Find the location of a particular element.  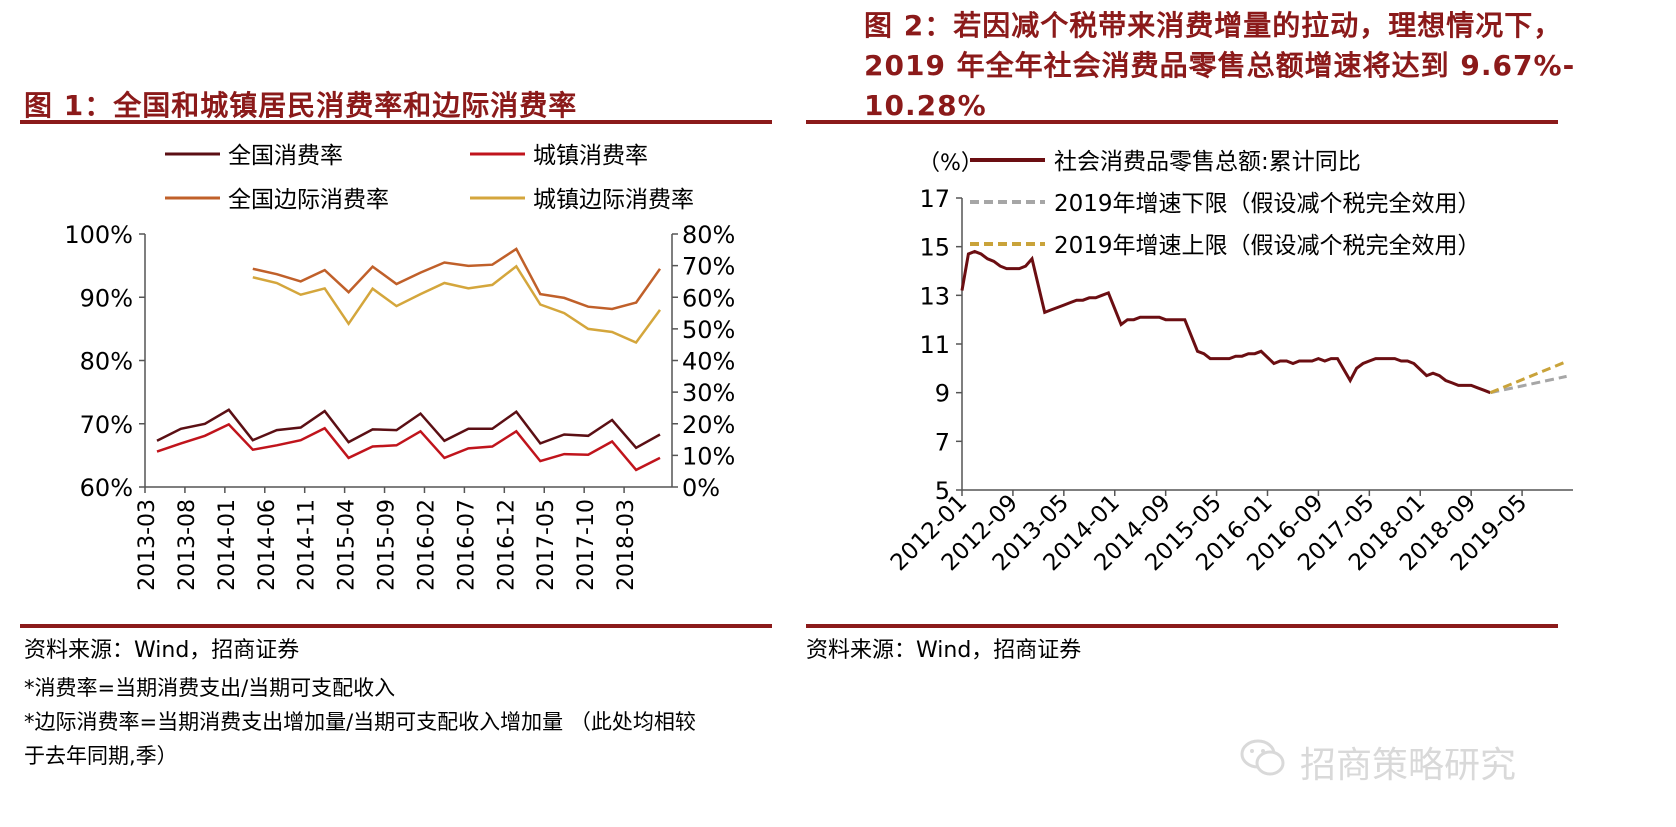

x-tick-label: 2013-03 is located at coordinates (147, 545).